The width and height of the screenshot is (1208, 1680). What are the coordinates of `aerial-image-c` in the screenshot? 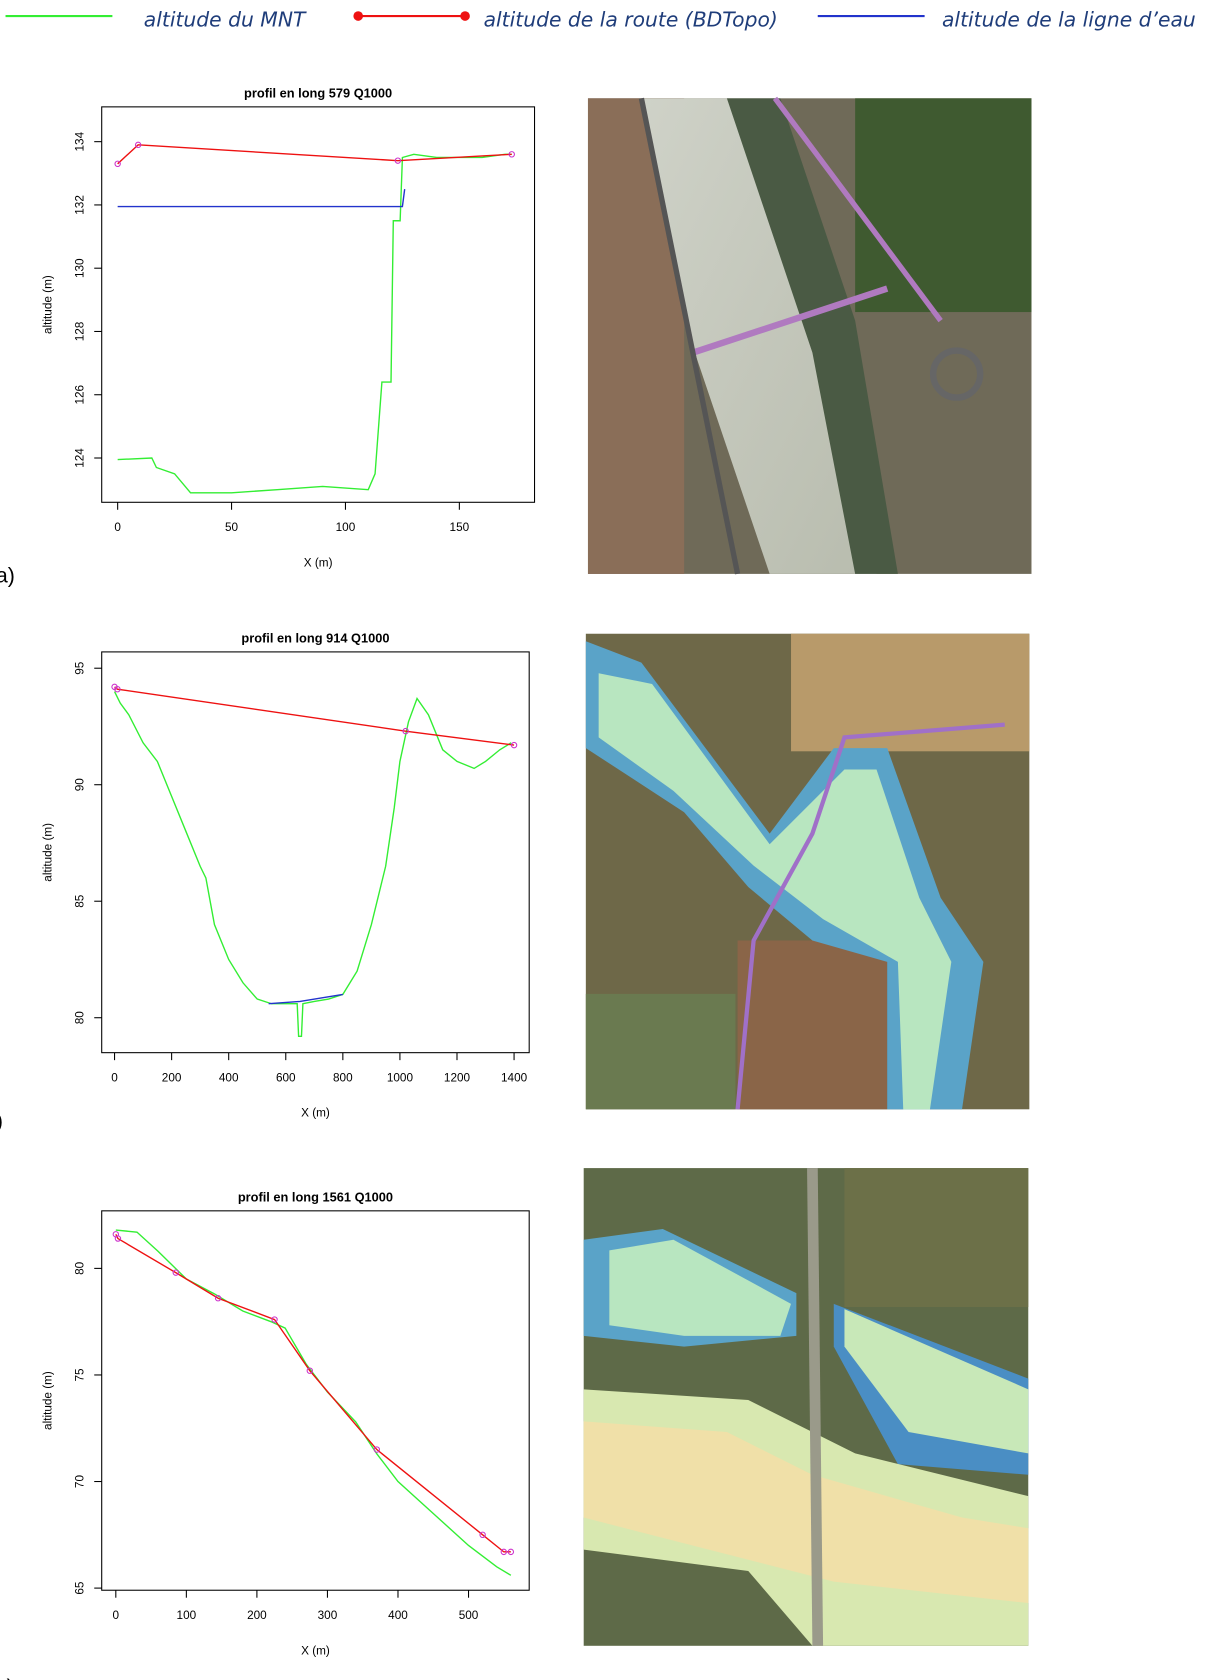 It's located at (806, 1407).